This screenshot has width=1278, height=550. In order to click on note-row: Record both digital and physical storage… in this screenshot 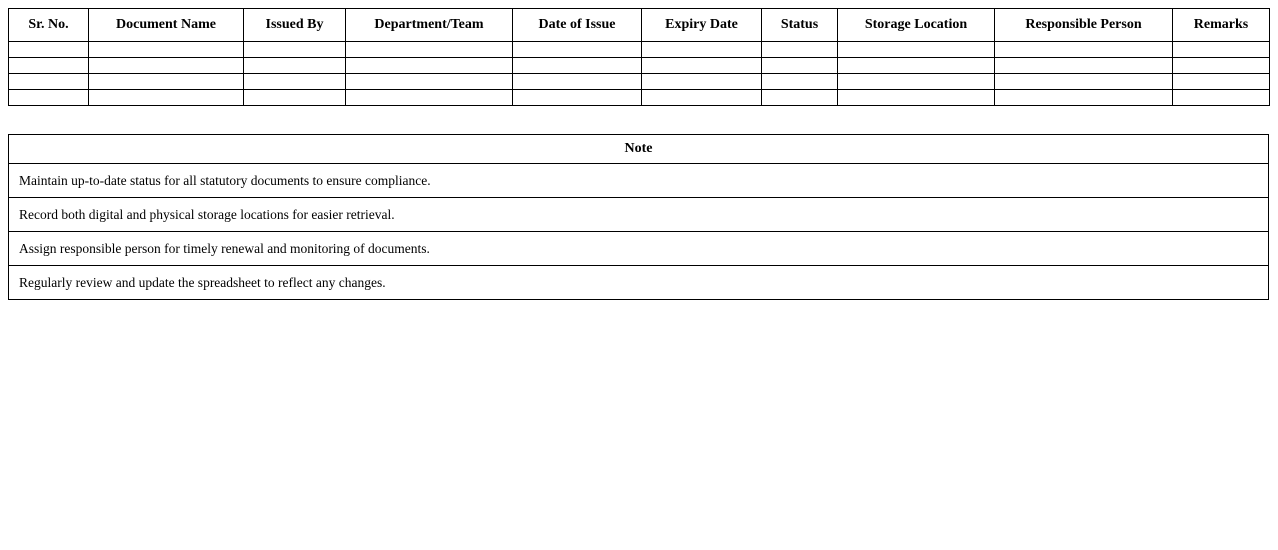, I will do `click(638, 214)`.